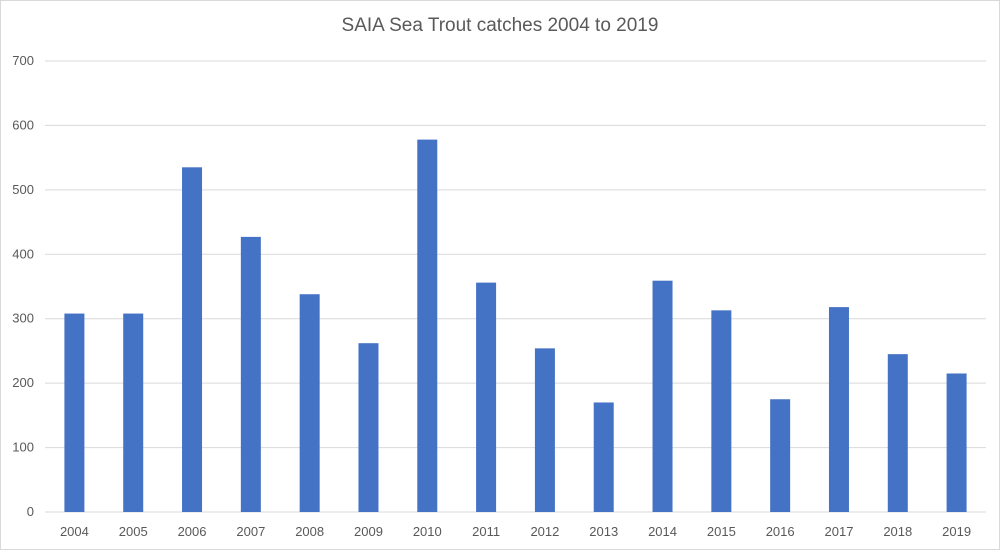 The height and width of the screenshot is (550, 1000). Describe the element at coordinates (662, 396) in the screenshot. I see `bar-2014` at that location.